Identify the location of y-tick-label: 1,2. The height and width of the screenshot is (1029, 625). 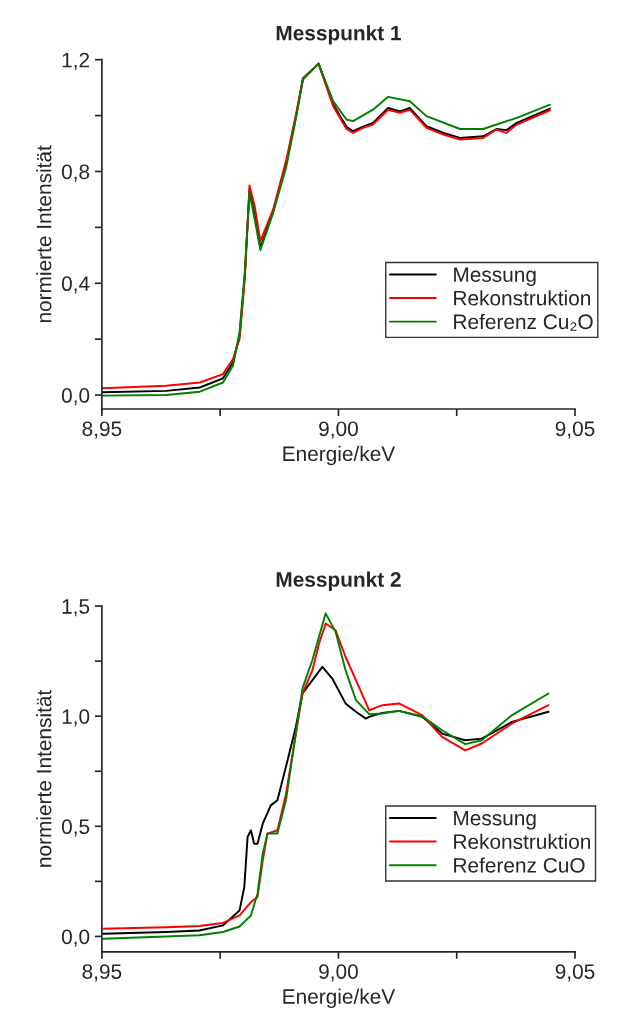
(76, 61).